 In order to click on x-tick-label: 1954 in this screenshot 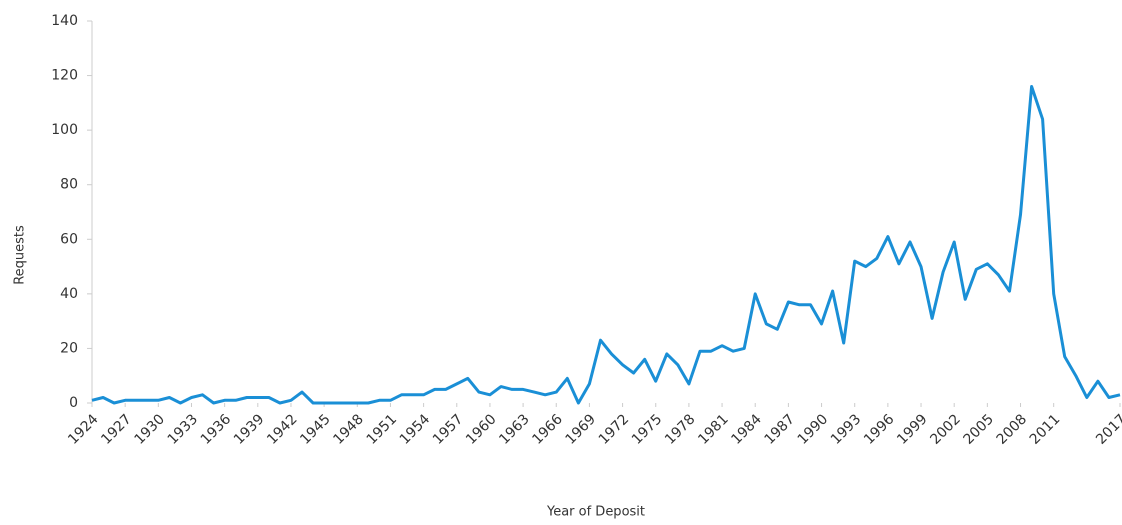, I will do `click(415, 429)`.